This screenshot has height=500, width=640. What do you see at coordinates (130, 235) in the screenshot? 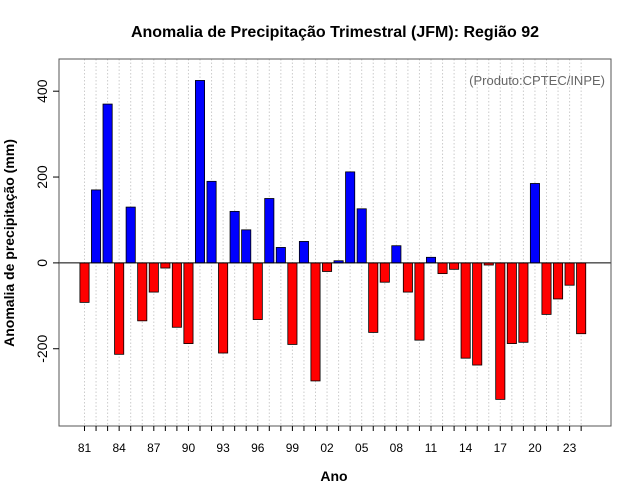
I see `bar-1985` at bounding box center [130, 235].